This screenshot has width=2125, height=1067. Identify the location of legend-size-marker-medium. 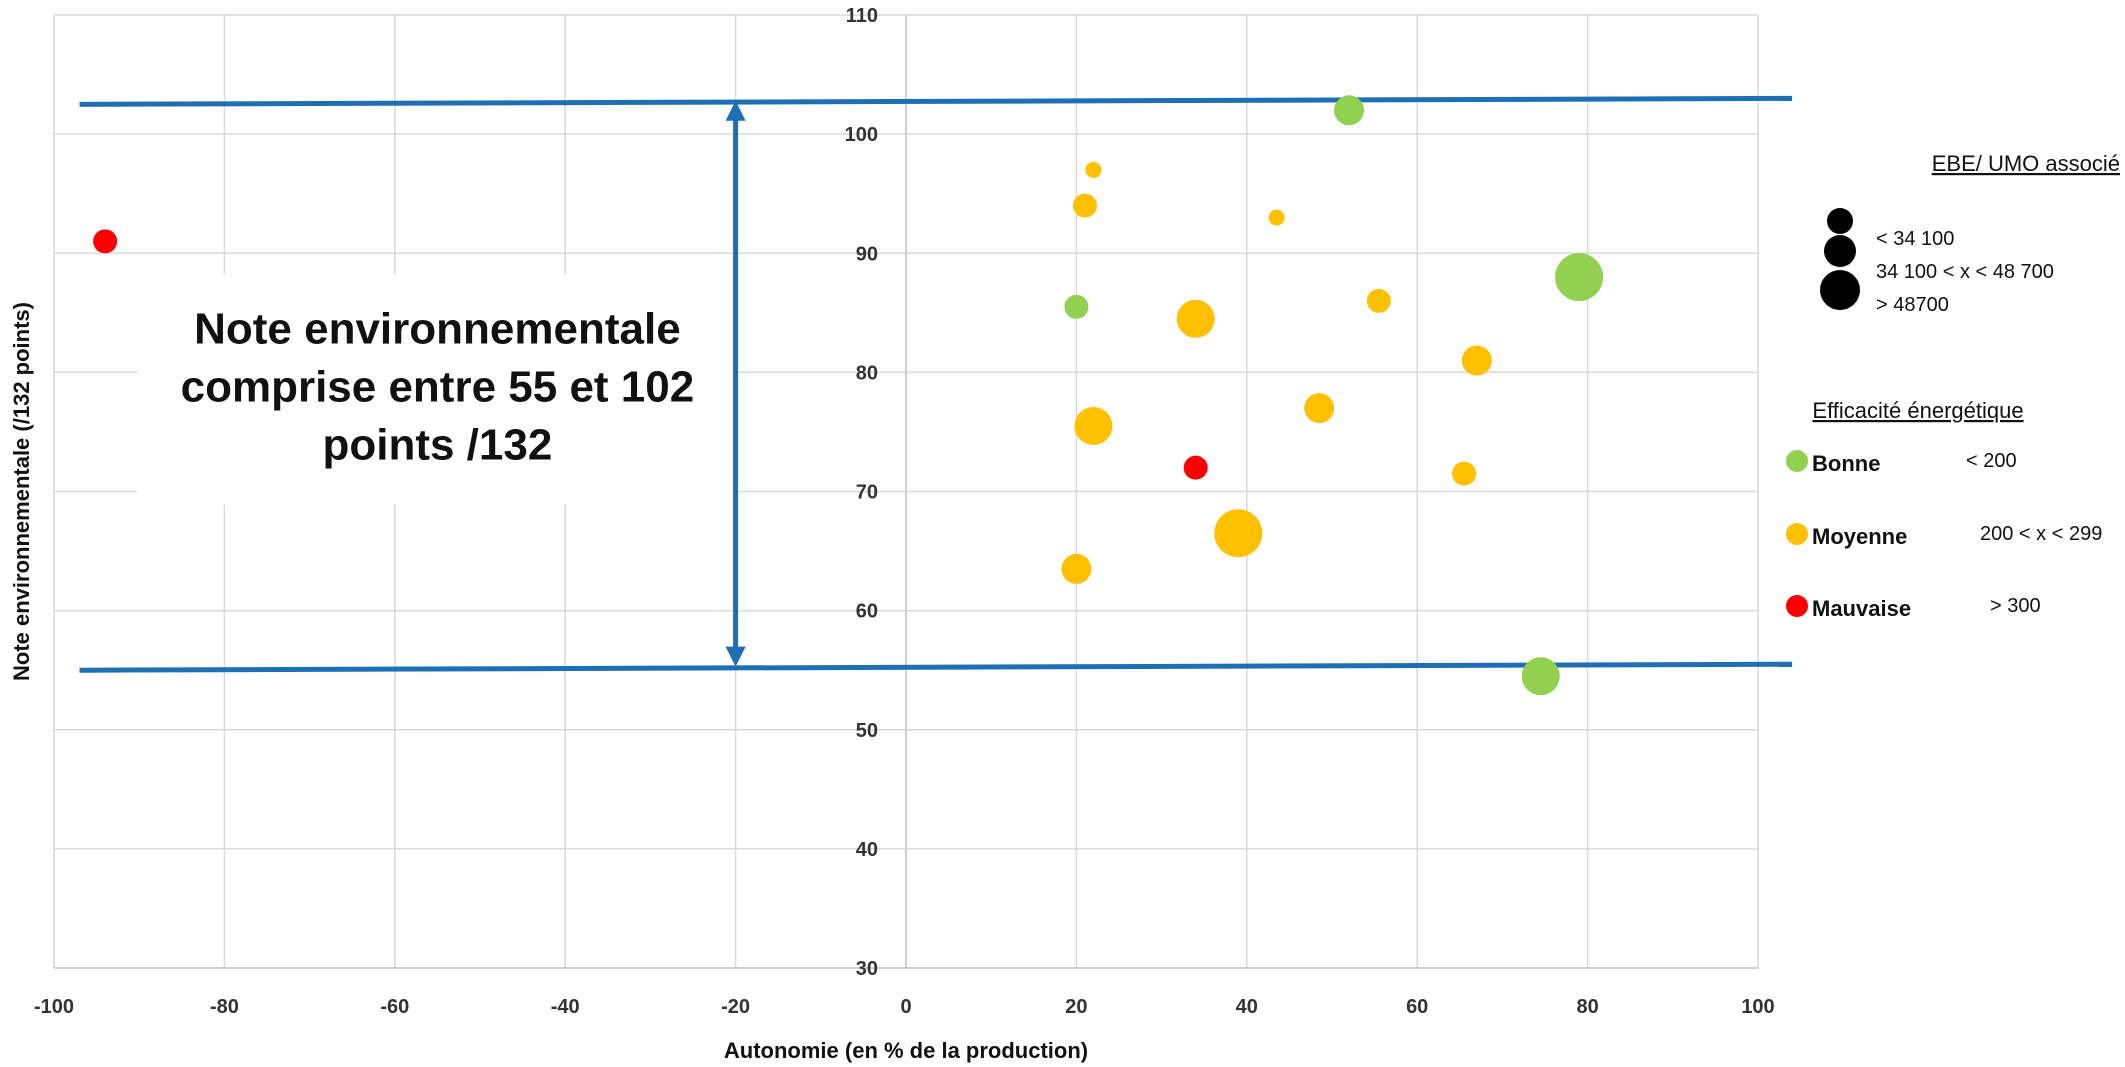
(1840, 251).